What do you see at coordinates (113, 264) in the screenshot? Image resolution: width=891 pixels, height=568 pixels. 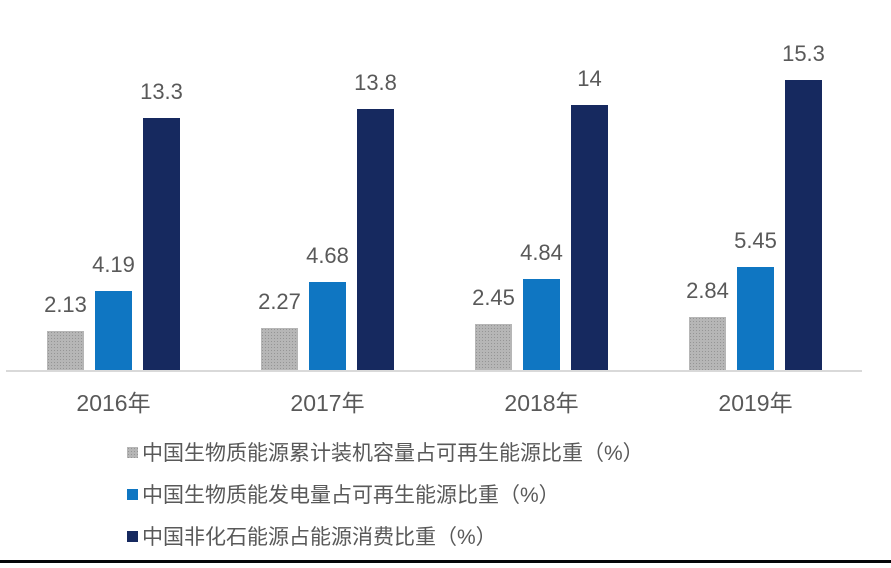 I see `data-label: 4.19` at bounding box center [113, 264].